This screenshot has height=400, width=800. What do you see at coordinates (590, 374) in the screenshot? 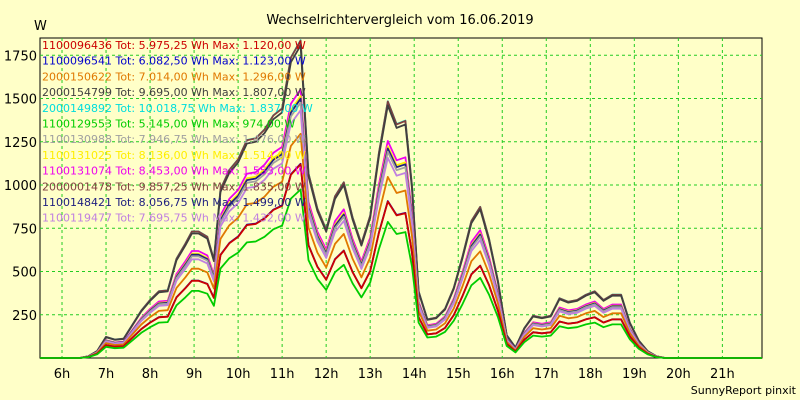
I see `x-tick-label: 18h` at bounding box center [590, 374].